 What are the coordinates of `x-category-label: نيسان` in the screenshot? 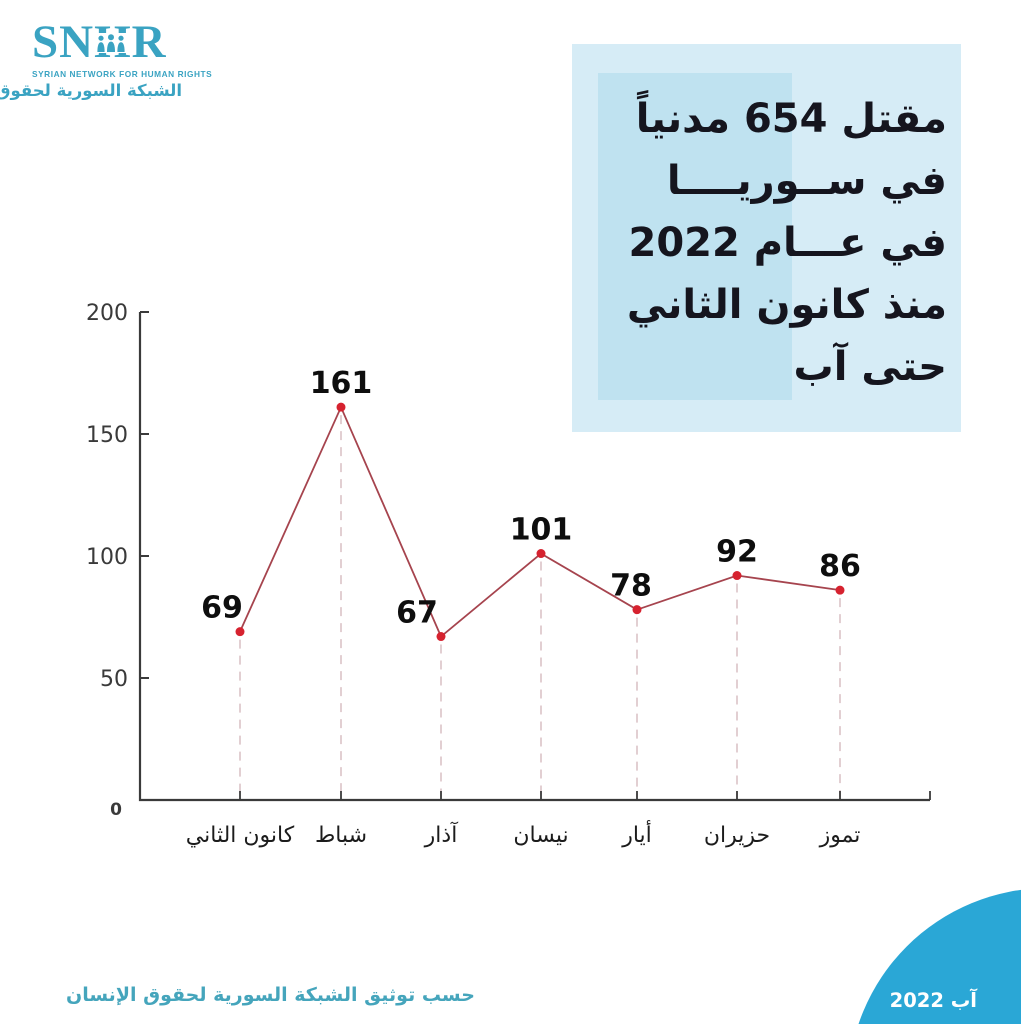 It's located at (540, 835).